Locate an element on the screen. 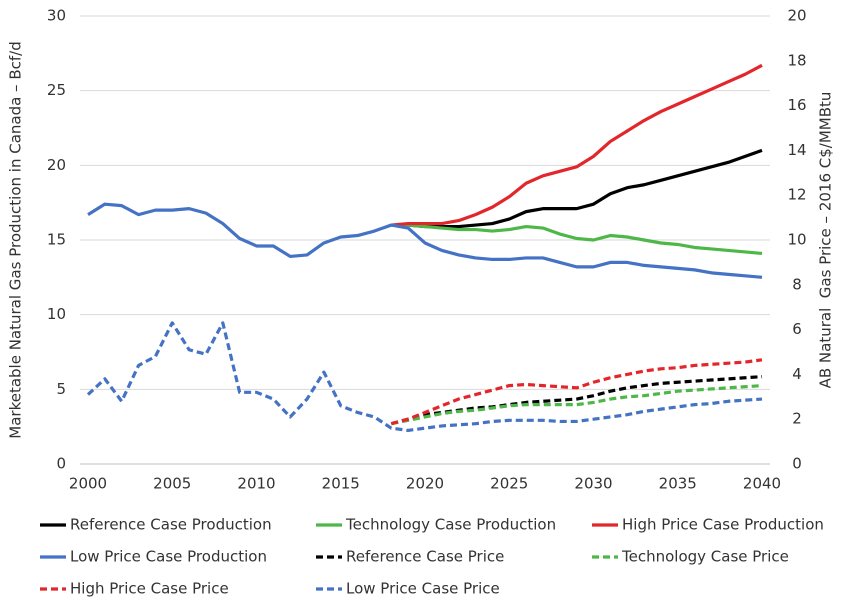 The height and width of the screenshot is (604, 846). legend-label: Reference Case Price is located at coordinates (425, 557).